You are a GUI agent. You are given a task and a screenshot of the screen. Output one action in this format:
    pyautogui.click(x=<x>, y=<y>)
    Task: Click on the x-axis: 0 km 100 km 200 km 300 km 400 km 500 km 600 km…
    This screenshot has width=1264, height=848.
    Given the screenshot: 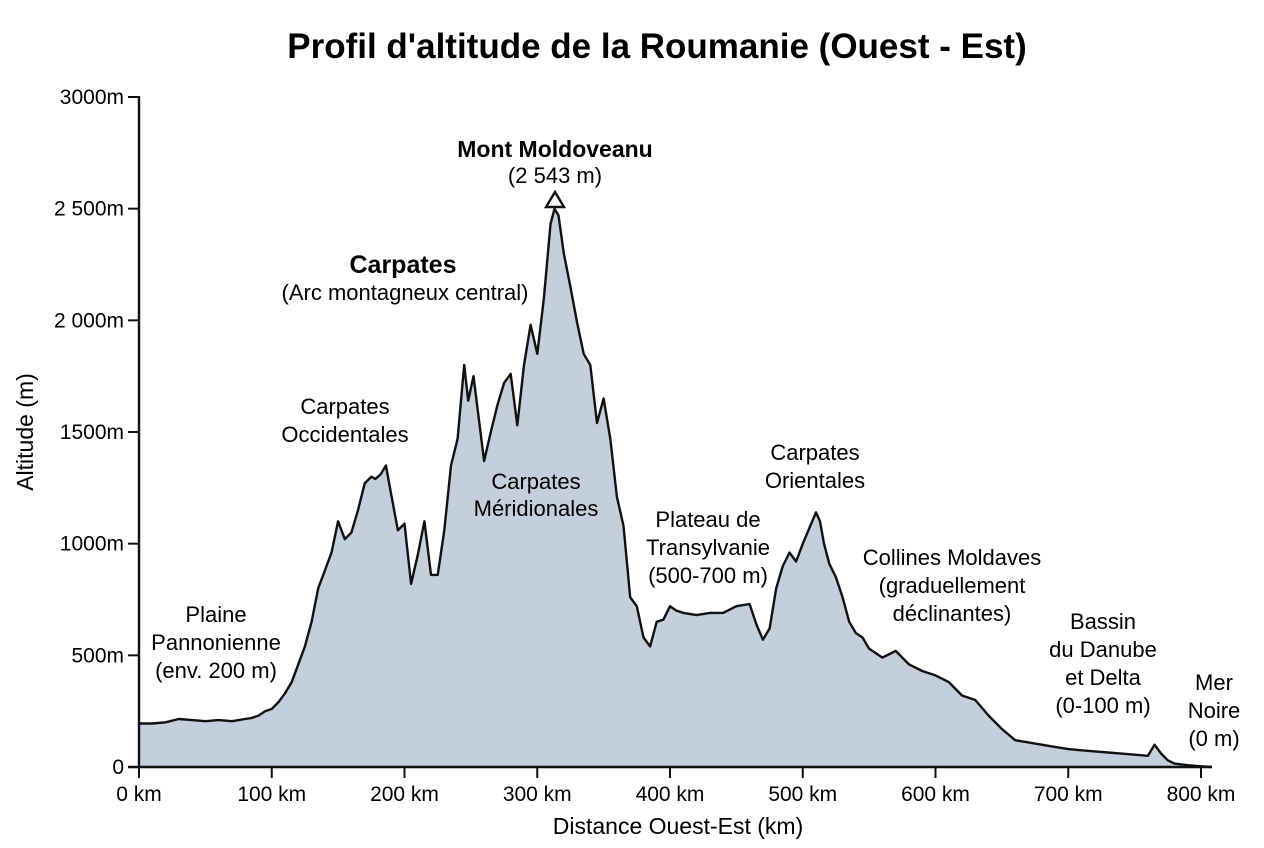 What is the action you would take?
    pyautogui.click(x=676, y=785)
    